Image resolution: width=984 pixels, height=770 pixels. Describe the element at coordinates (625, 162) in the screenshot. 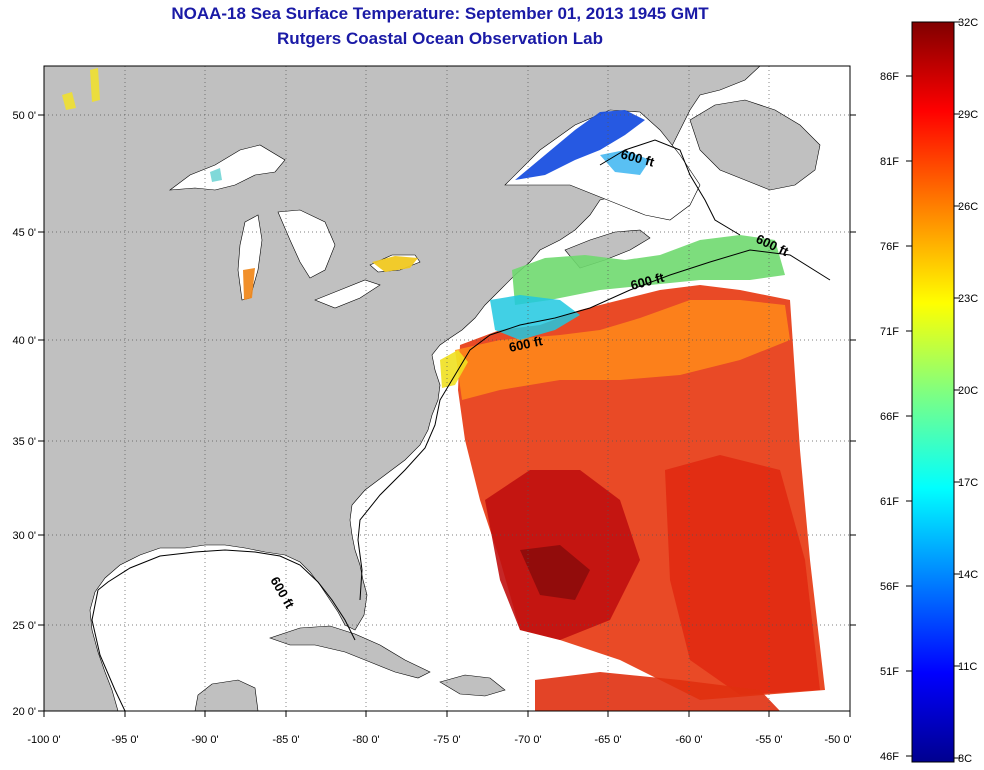

I see `sst-cyan-stlawrence` at that location.